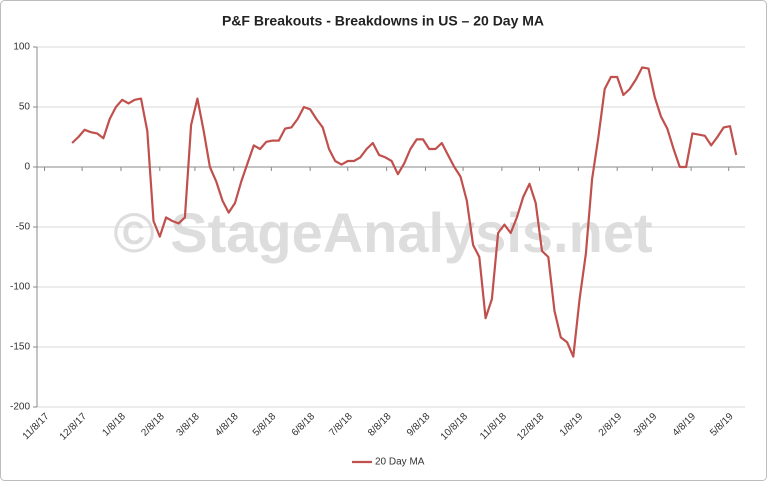 The width and height of the screenshot is (767, 481). I want to click on y-tick-label: -200, so click(20, 407).